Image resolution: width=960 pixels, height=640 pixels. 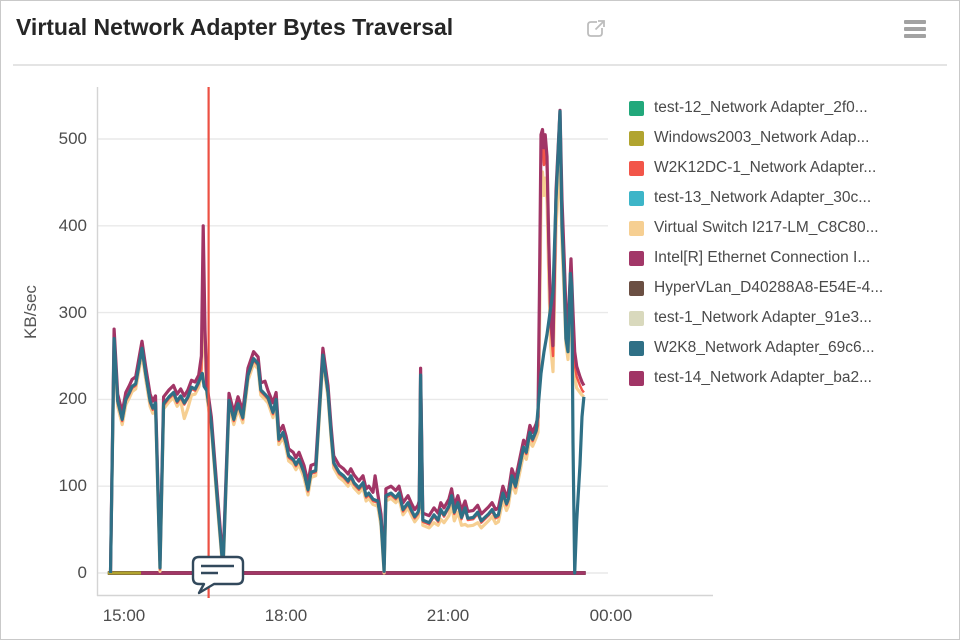 I want to click on header-divider, so click(x=480, y=65).